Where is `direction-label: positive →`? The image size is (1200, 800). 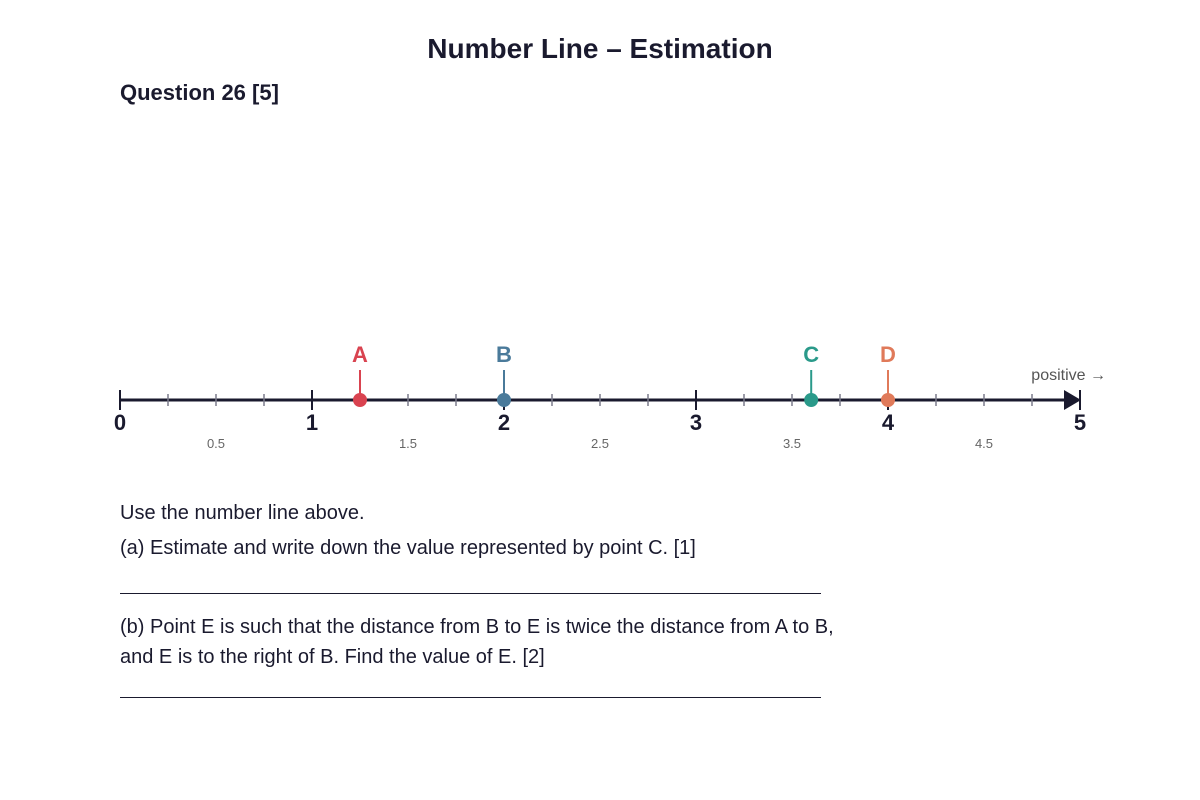 direction-label: positive → is located at coordinates (1068, 375).